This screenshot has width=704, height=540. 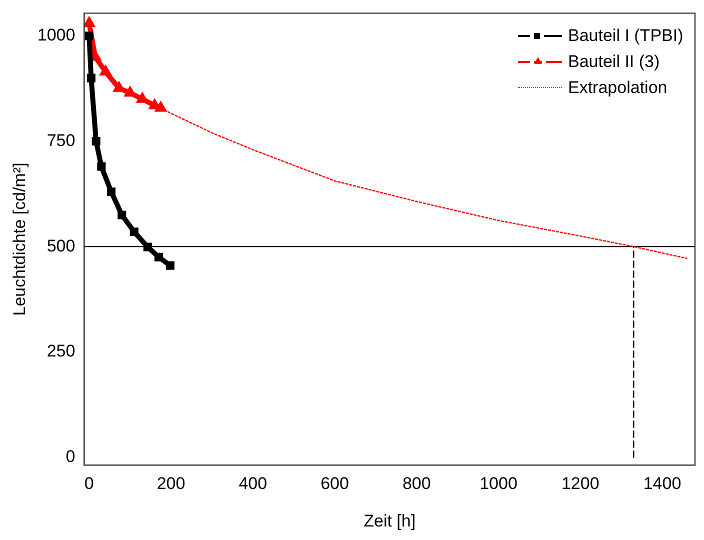 I want to click on x-tick-label: 1200, so click(x=580, y=484).